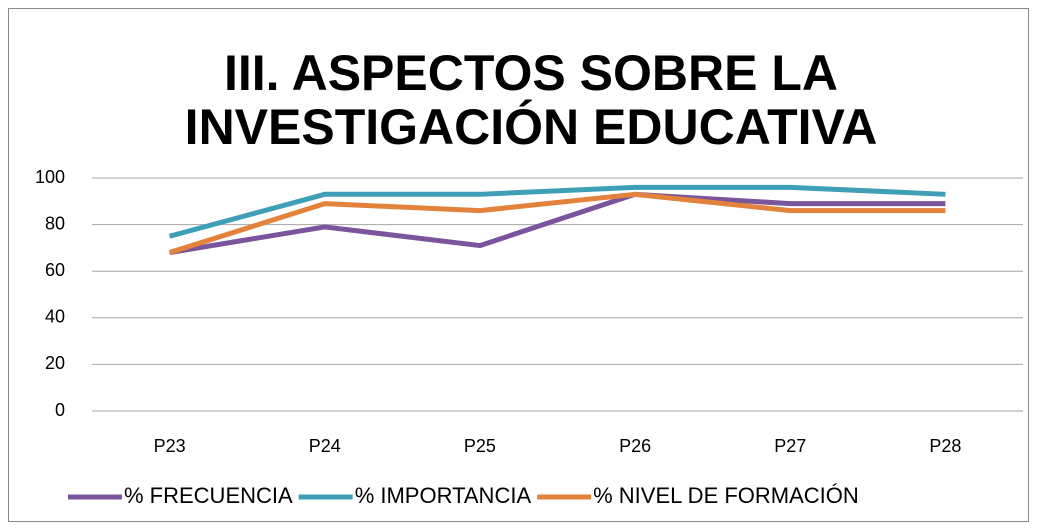  Describe the element at coordinates (55, 270) in the screenshot. I see `y-tick-label: 60` at that location.